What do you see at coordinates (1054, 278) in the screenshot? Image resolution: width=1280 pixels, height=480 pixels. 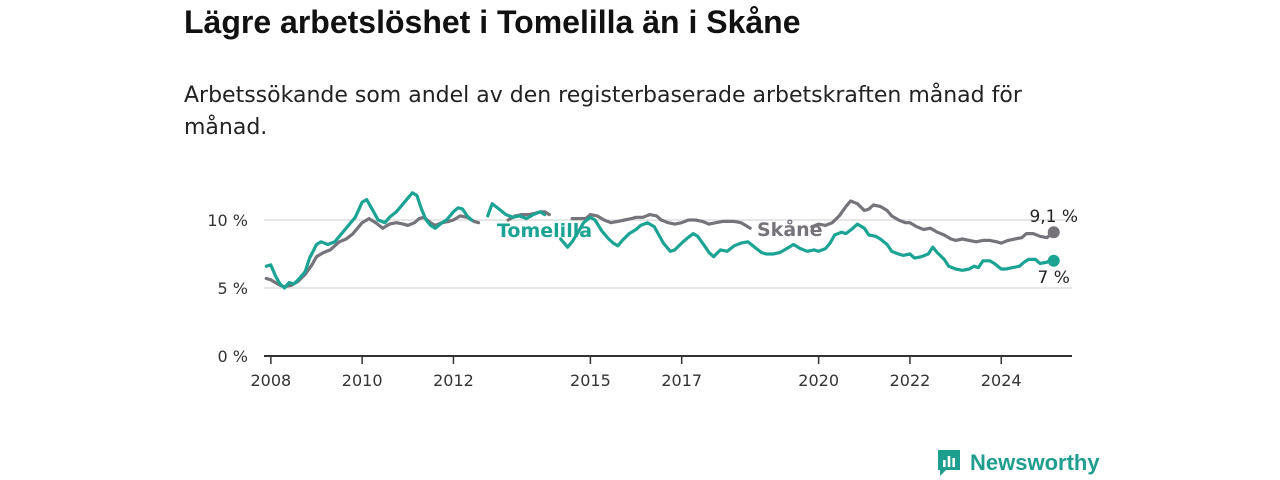 I see `end-label-tomelilla: 7 %` at bounding box center [1054, 278].